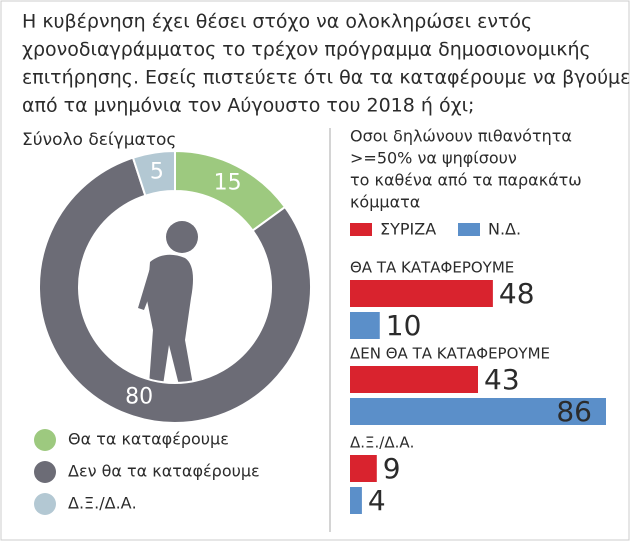 This screenshot has width=630, height=545. What do you see at coordinates (102, 503) in the screenshot?
I see `legend-label: Δ.Ξ./Δ.Α.` at bounding box center [102, 503].